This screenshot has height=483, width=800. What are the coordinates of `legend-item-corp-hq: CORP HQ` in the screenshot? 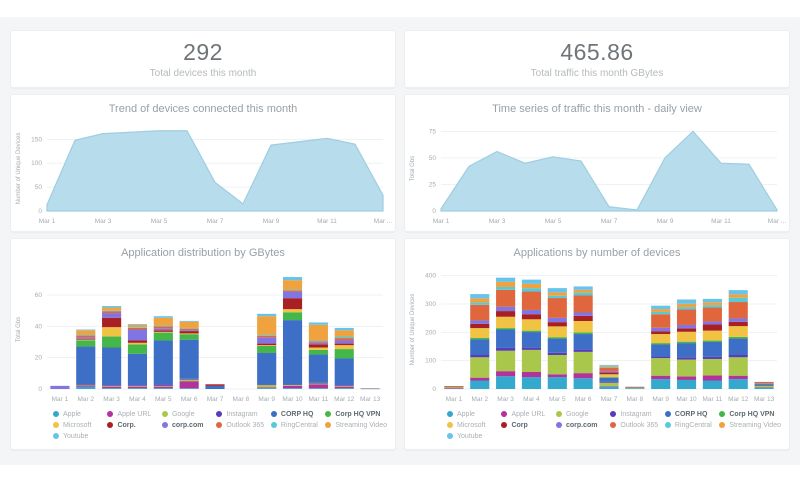 It's located at (297, 414).